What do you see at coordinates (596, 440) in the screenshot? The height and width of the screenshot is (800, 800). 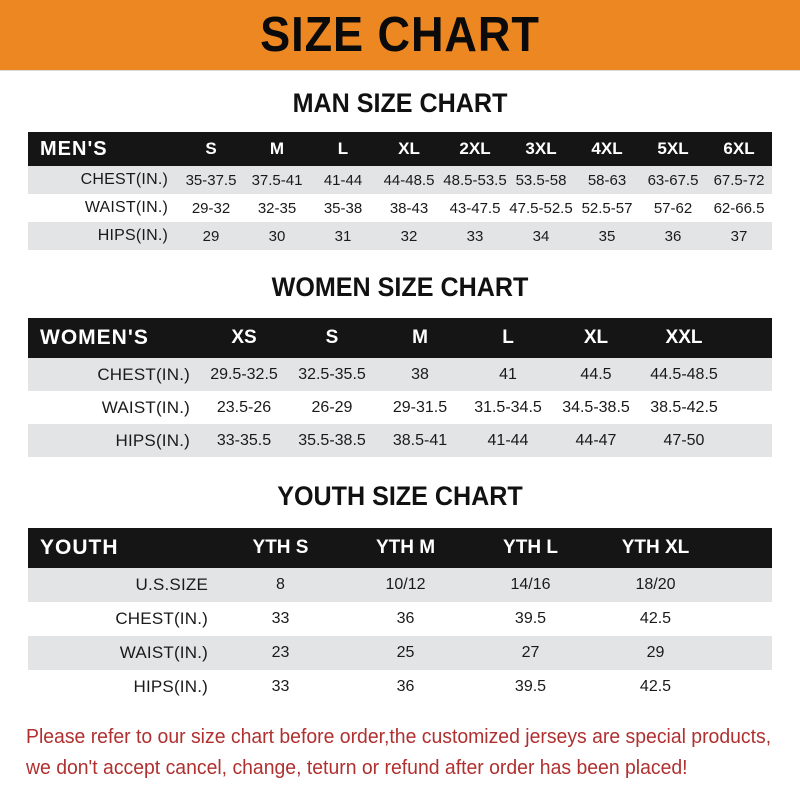 I see `women-cell: 44-47` at bounding box center [596, 440].